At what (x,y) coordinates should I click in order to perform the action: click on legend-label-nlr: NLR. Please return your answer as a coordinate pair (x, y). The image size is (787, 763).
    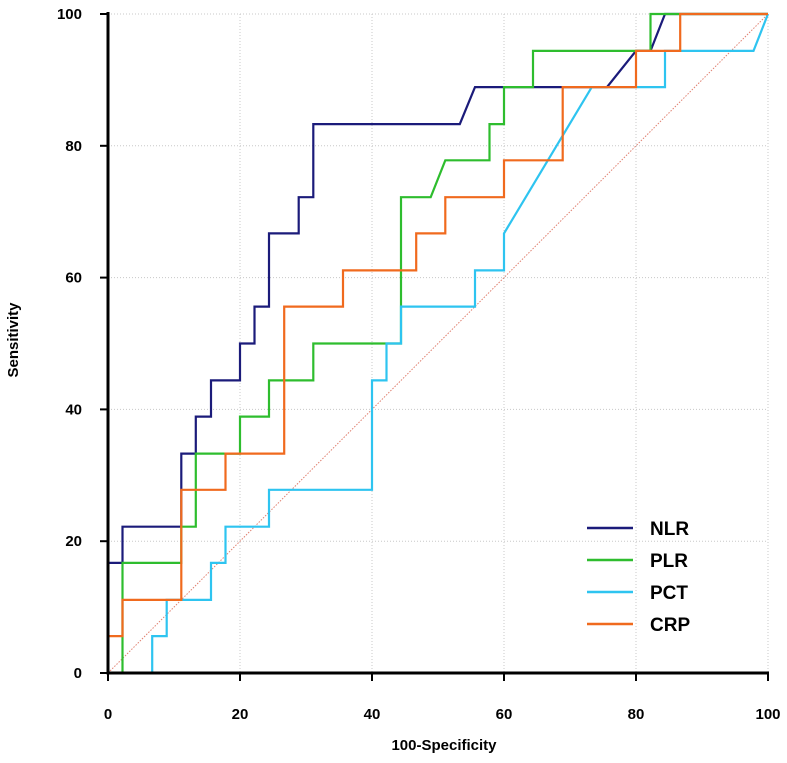
    Looking at the image, I should click on (669, 529).